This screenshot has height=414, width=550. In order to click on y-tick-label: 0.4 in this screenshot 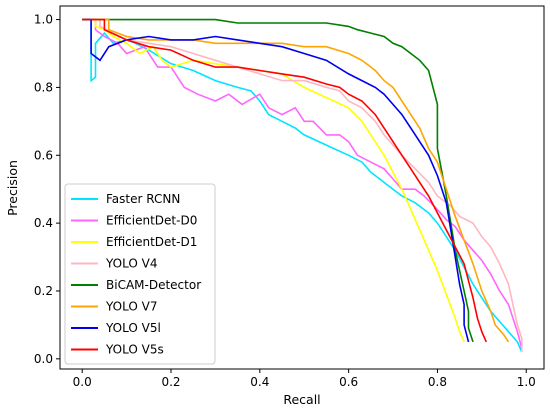, I will do `click(43, 223)`.